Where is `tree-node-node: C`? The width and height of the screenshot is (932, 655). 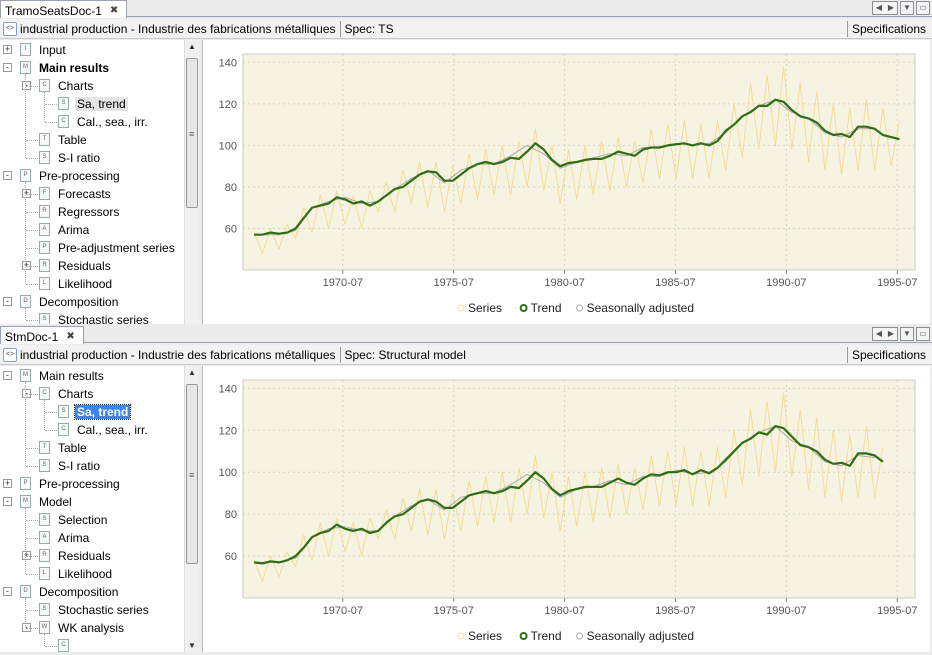 tree-node-node: C is located at coordinates (92, 644).